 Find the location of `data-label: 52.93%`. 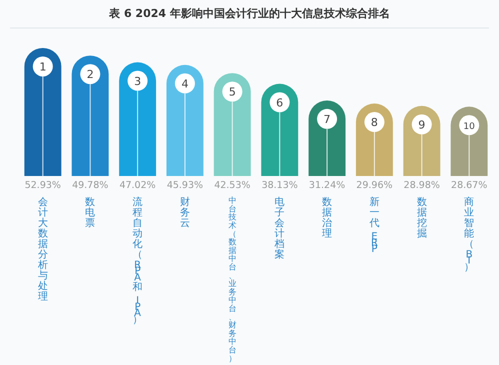

data-label: 52.93% is located at coordinates (42, 185).